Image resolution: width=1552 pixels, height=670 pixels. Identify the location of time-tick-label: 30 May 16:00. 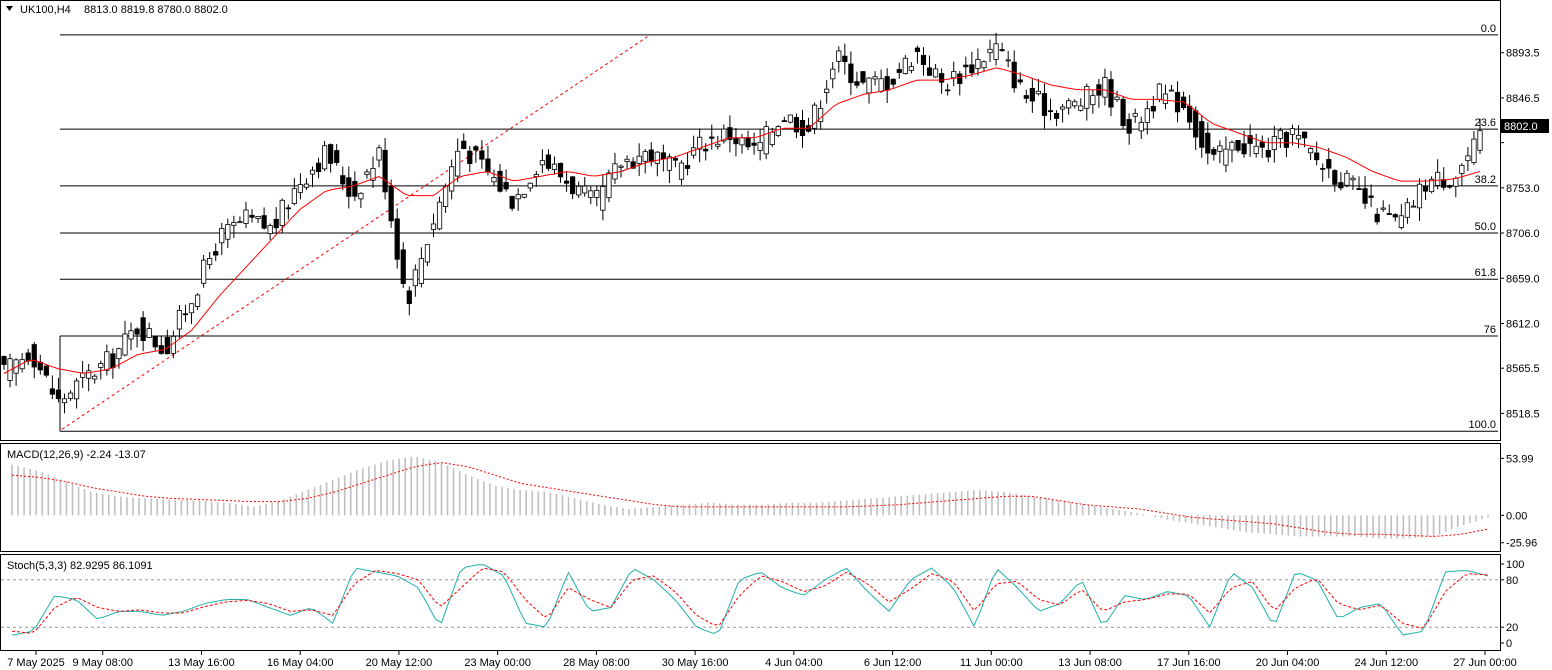
(695, 663).